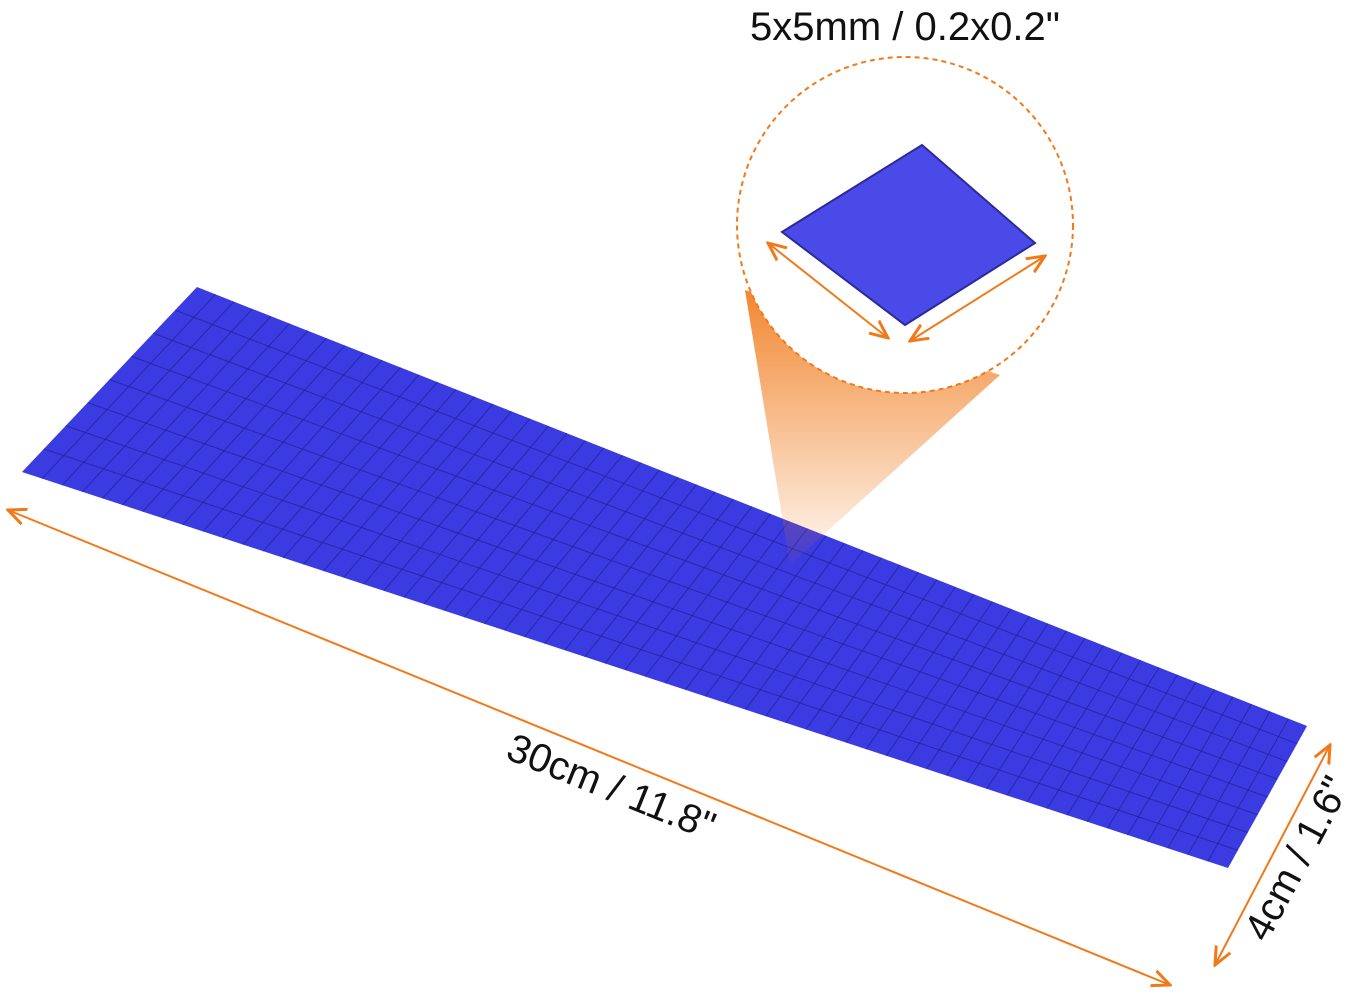  Describe the element at coordinates (905, 27) in the screenshot. I see `tile-size-label: 5x5mm / 0.2x0.2"` at that location.